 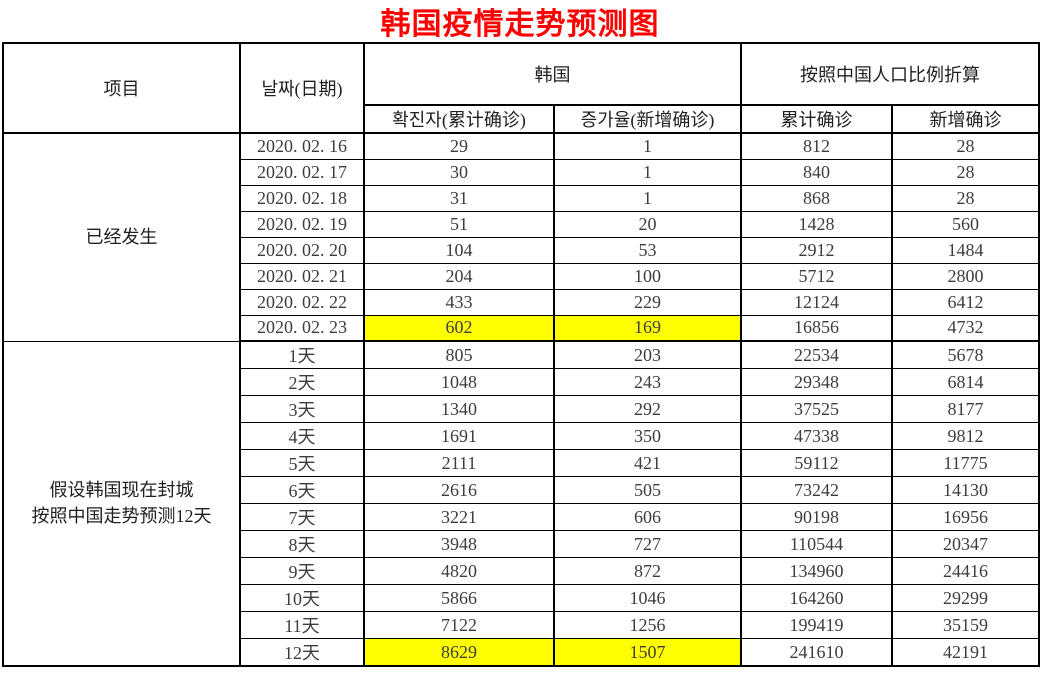 What do you see at coordinates (816, 625) in the screenshot?
I see `value-cell: 199419` at bounding box center [816, 625].